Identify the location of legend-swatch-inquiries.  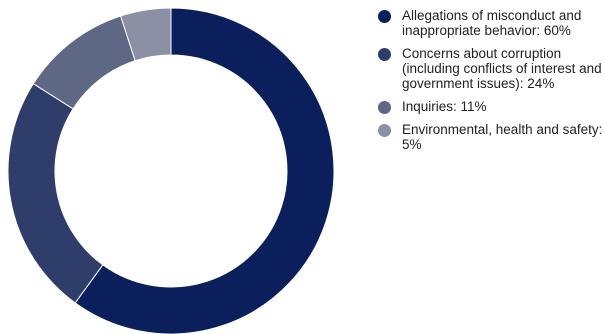
(384, 107).